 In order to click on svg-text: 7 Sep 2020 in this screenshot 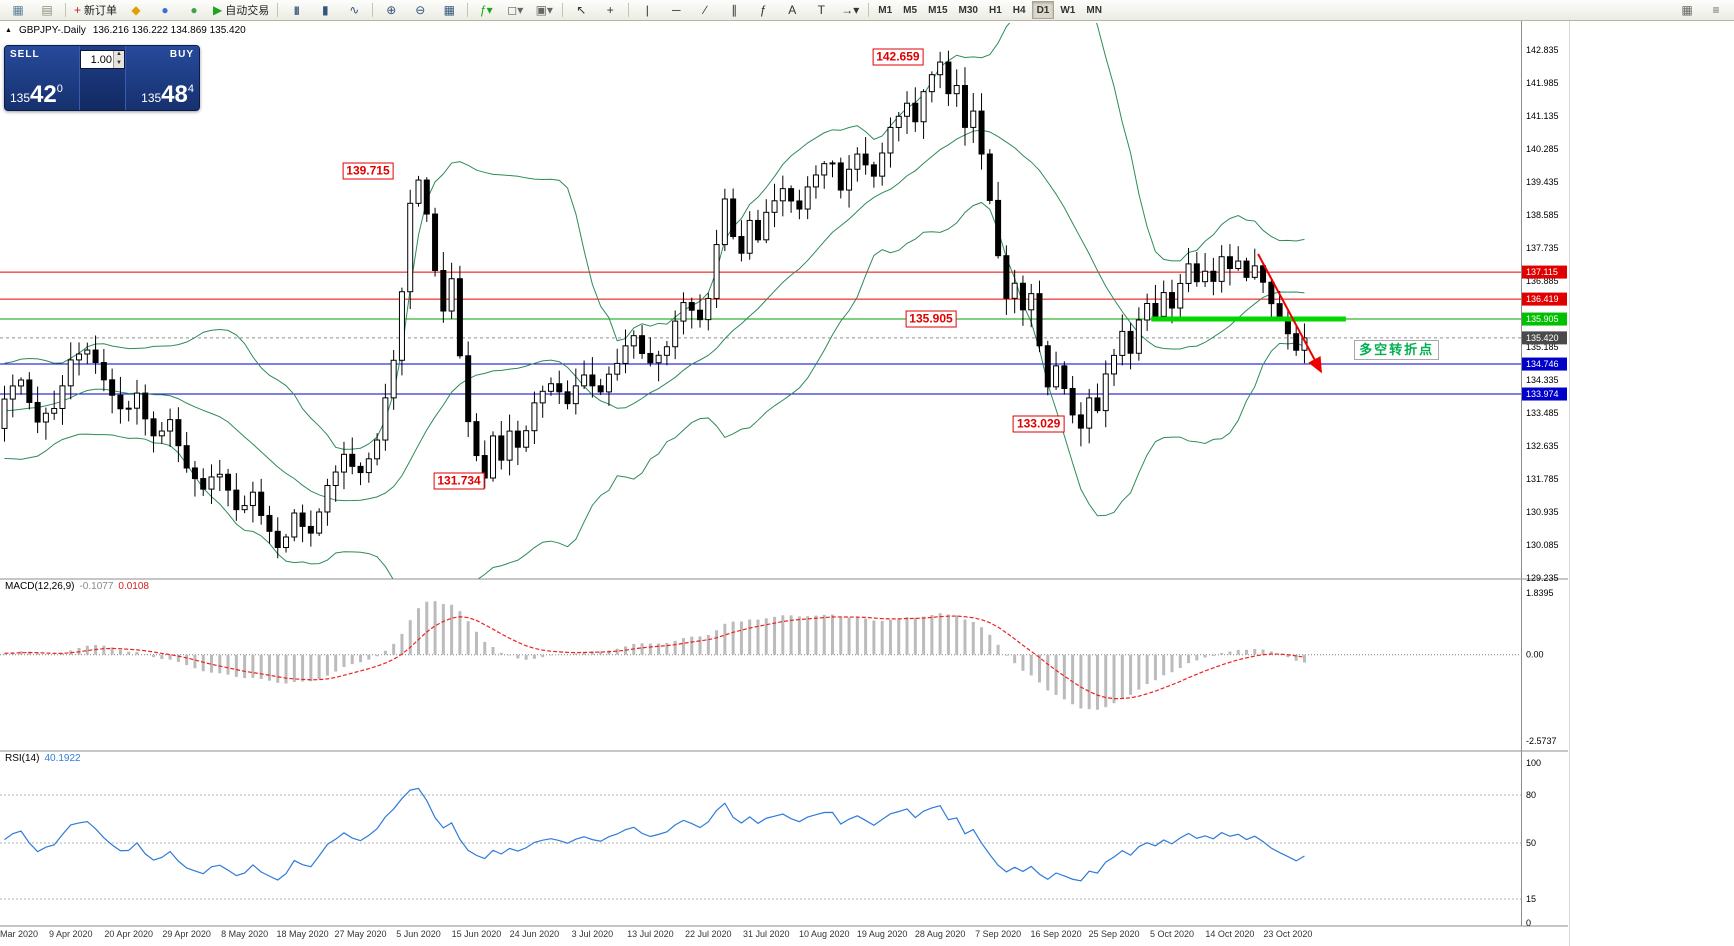, I will do `click(998, 934)`.